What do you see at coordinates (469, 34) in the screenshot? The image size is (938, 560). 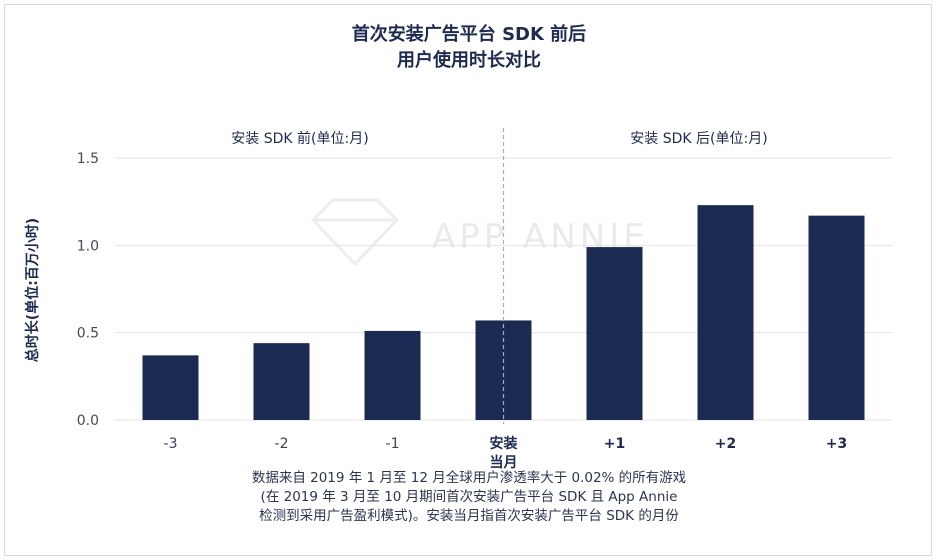 I see `chart-title-line1: 首次安装广告平台 SDK 前后` at bounding box center [469, 34].